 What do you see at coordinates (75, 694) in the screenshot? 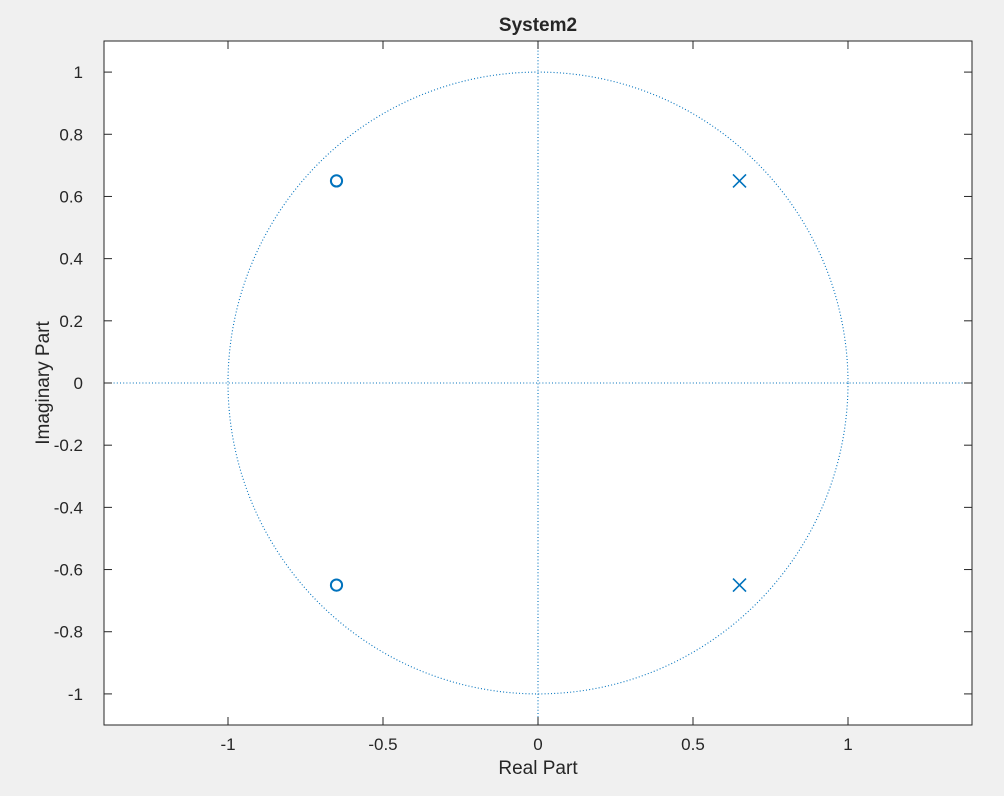
I see `y-tick-label: -1` at bounding box center [75, 694].